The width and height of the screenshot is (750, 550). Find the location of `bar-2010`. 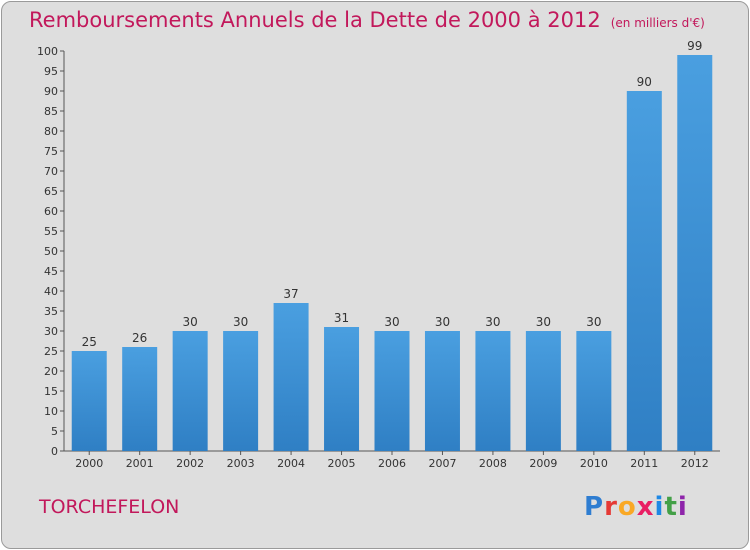

bar-2010 is located at coordinates (594, 391).